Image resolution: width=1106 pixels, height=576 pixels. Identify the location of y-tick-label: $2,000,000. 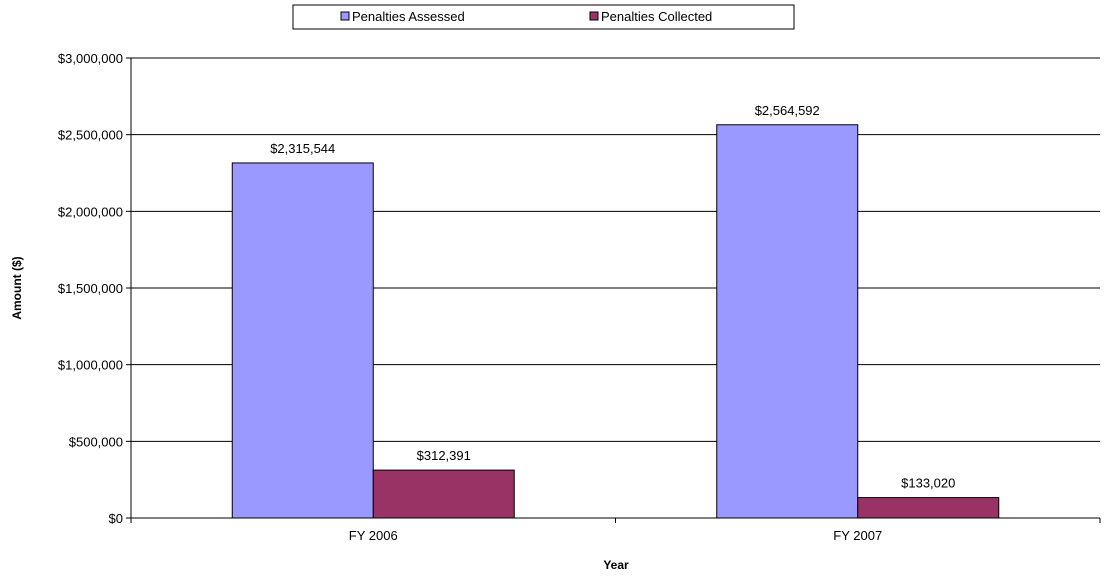
(90, 211).